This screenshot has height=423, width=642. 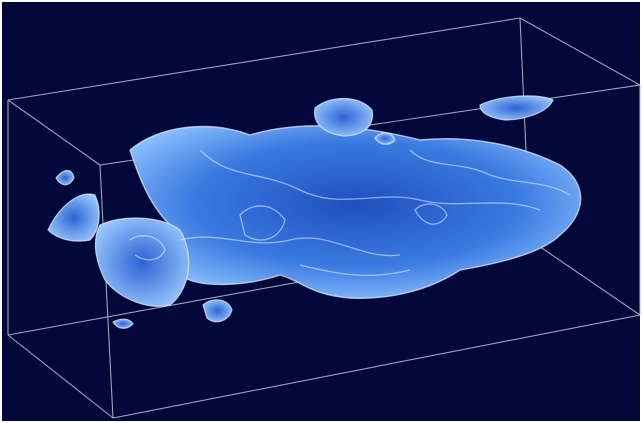 I want to click on top-right-blob, so click(x=516, y=108).